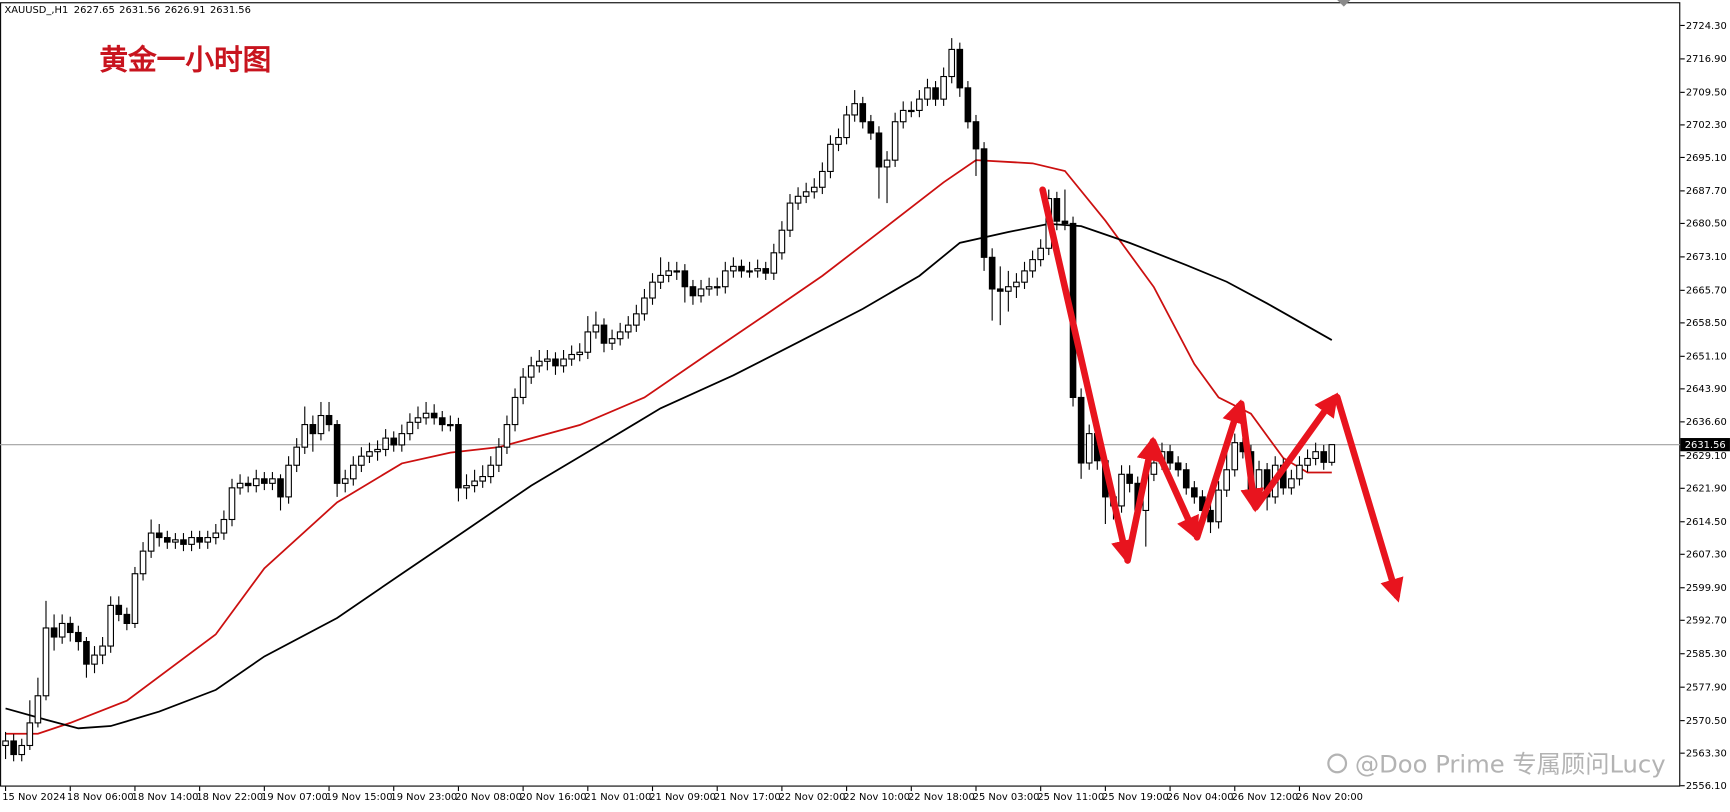  I want to click on x-tick-label: 15 Nov 2024, so click(33, 797).